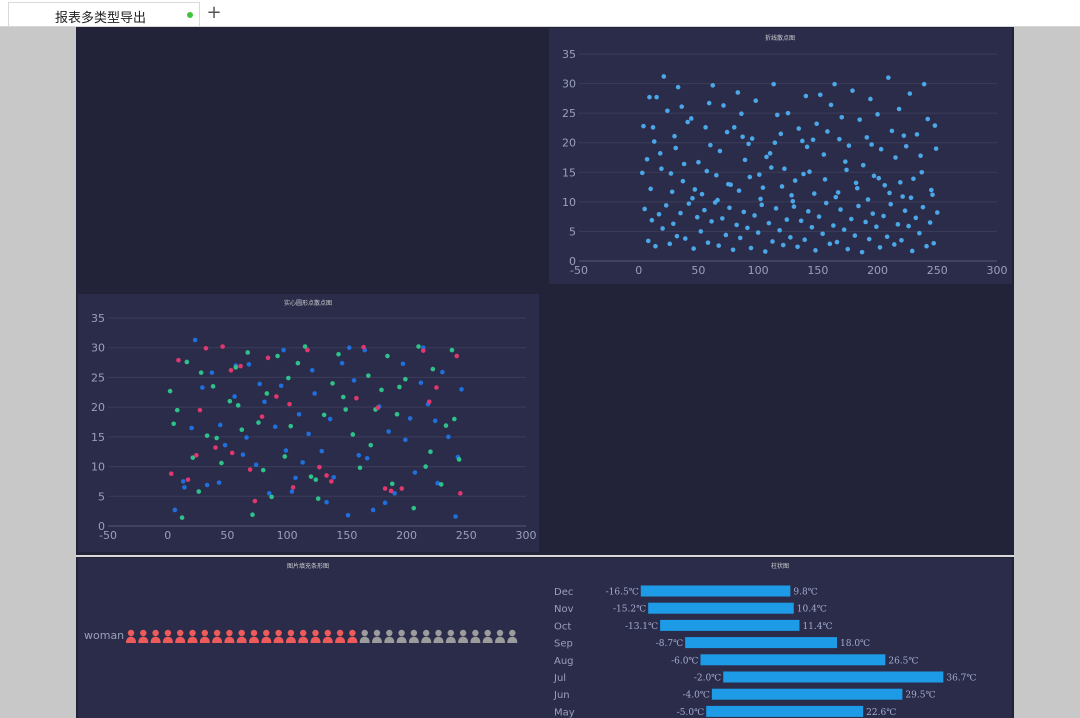 The height and width of the screenshot is (718, 1080). I want to click on y-tick-label: 20, so click(98, 407).